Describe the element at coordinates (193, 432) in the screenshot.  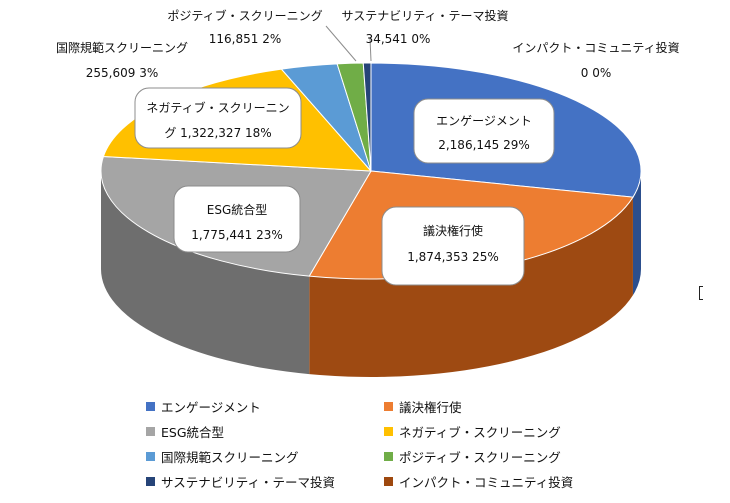
I see `legend-label: ESG統合型` at that location.